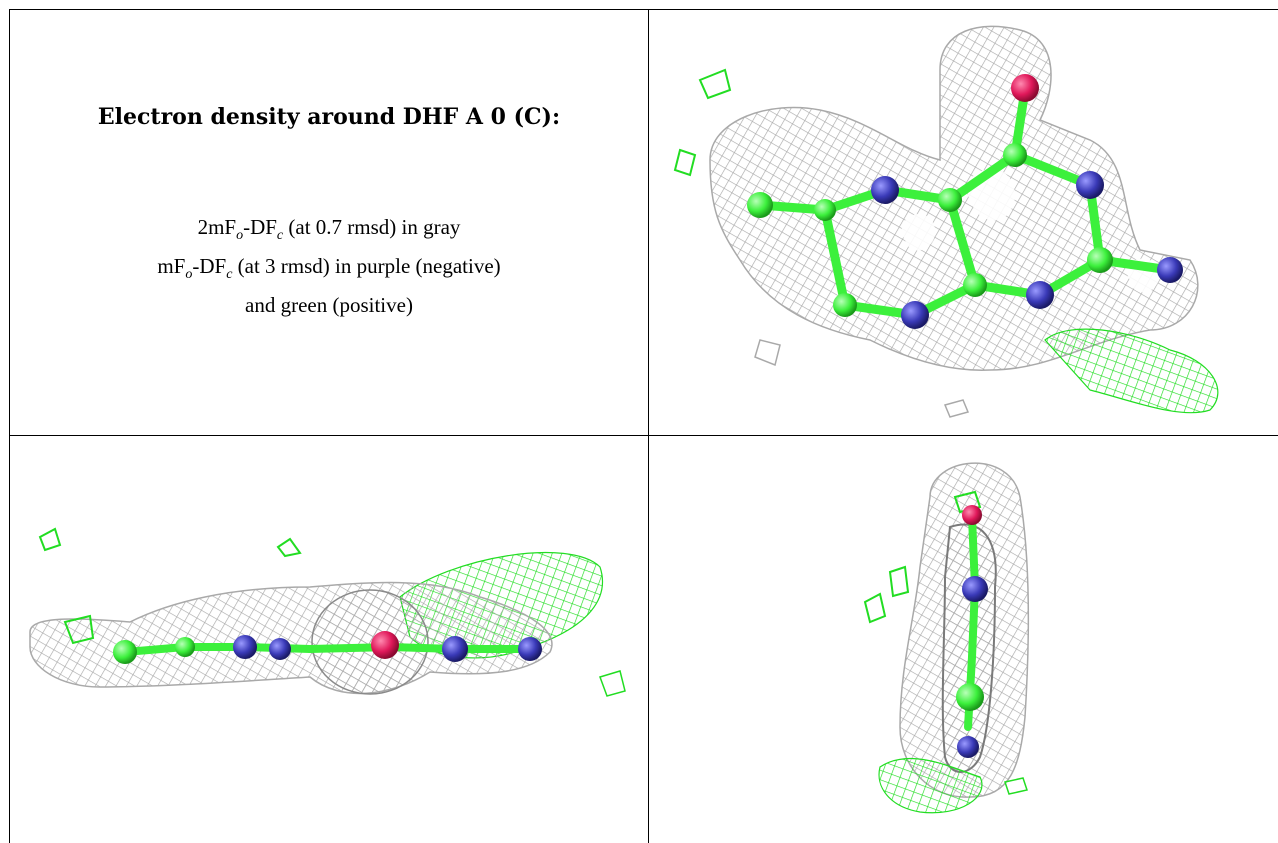  What do you see at coordinates (329, 305) in the screenshot?
I see `legend-line-3: and green (positive)` at bounding box center [329, 305].